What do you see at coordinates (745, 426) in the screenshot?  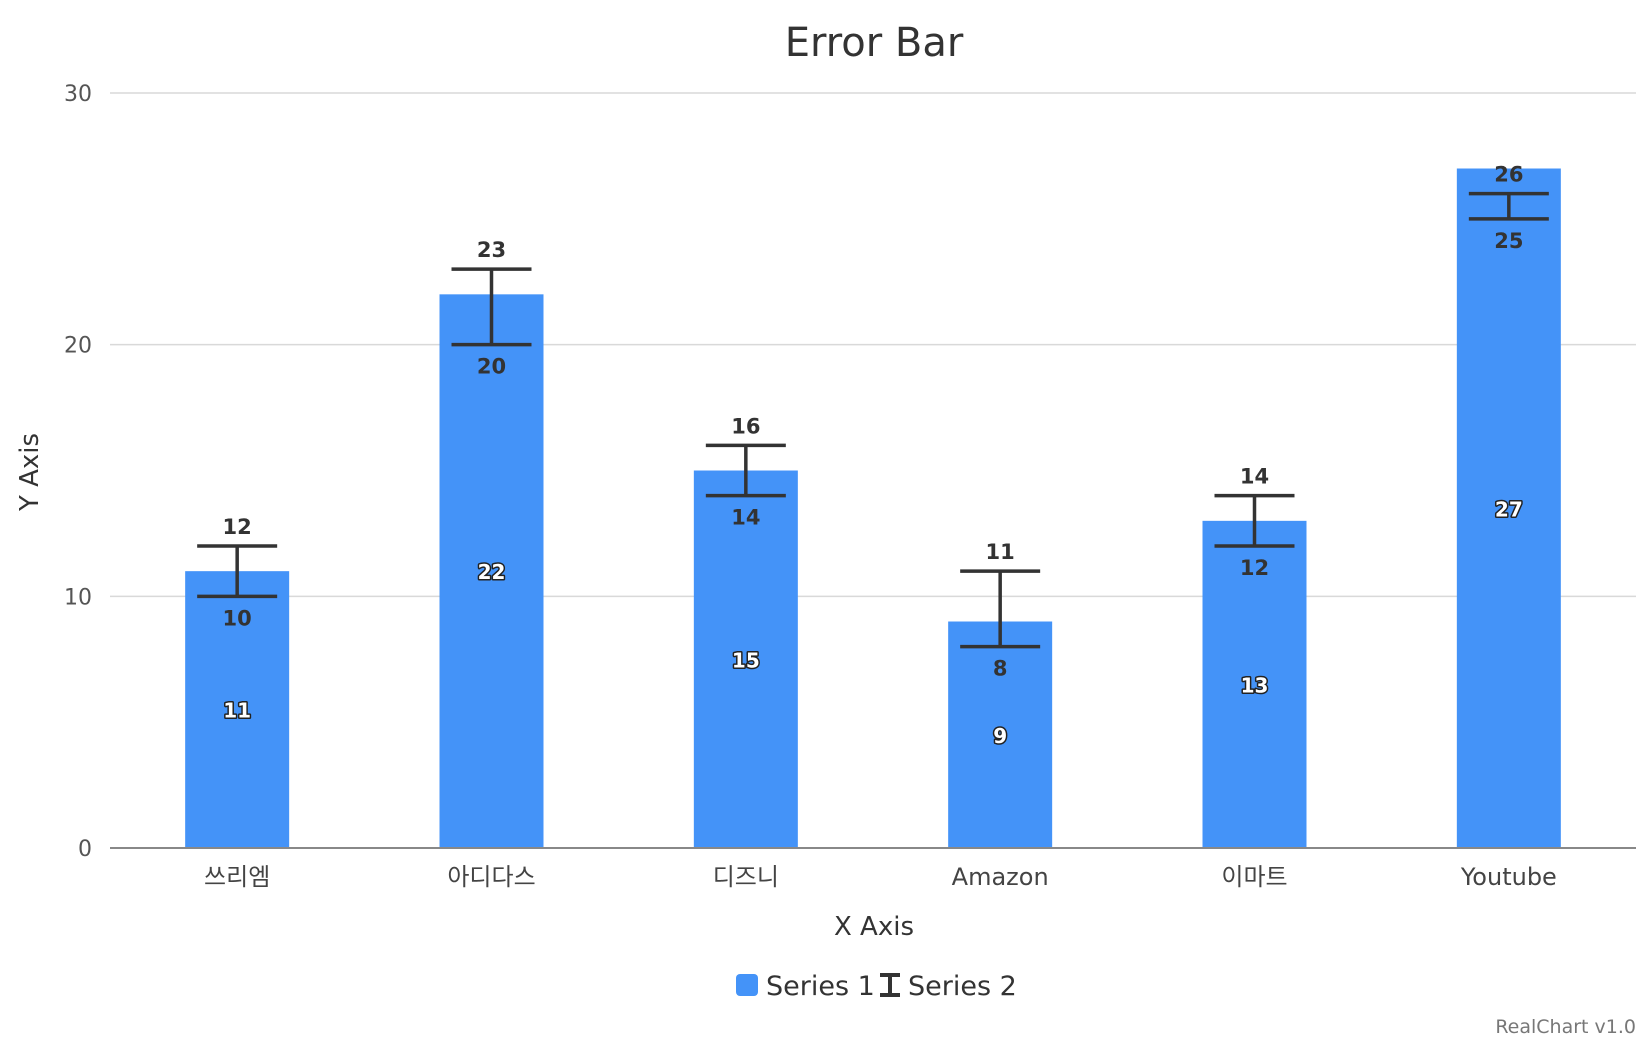 I see `error-high-label: 16` at bounding box center [745, 426].